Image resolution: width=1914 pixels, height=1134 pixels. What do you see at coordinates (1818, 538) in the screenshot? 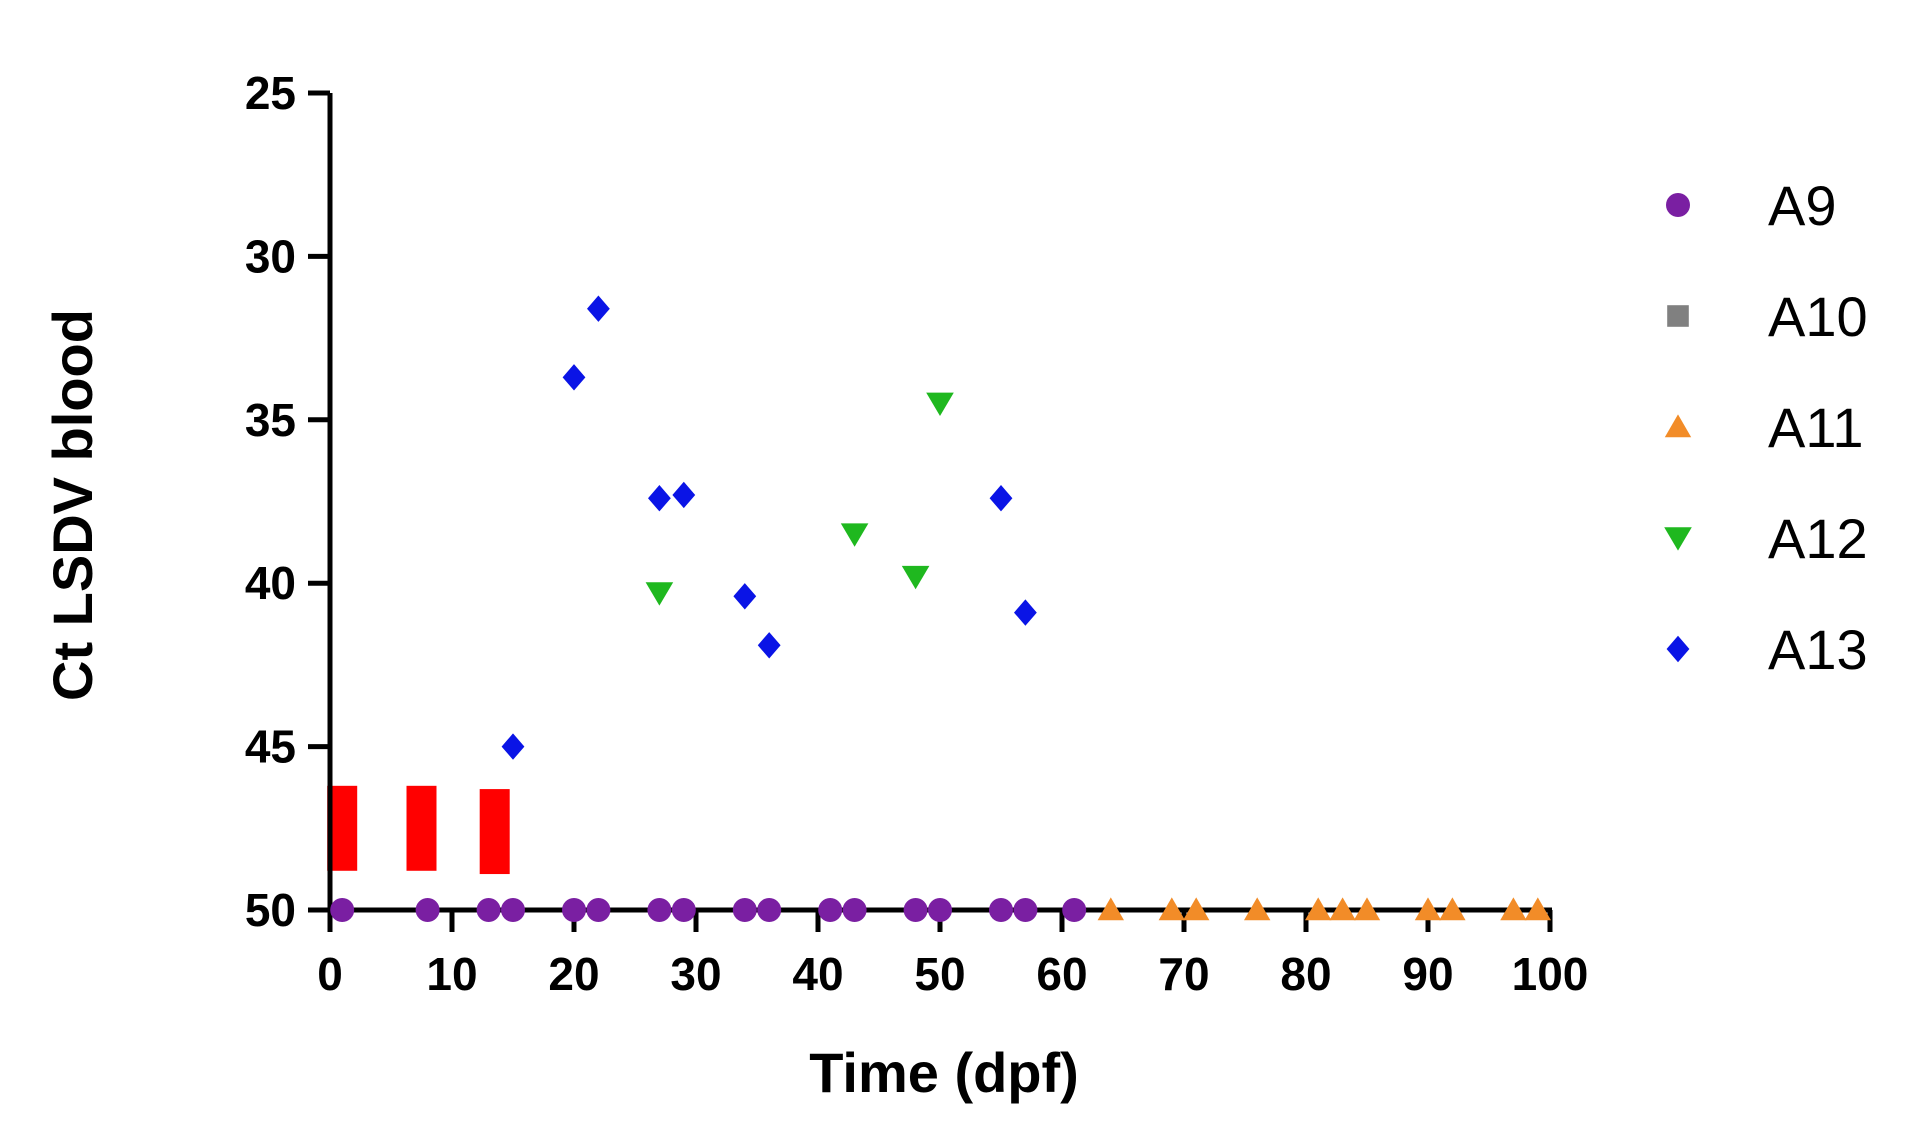
I see `legend-label: A12` at bounding box center [1818, 538].